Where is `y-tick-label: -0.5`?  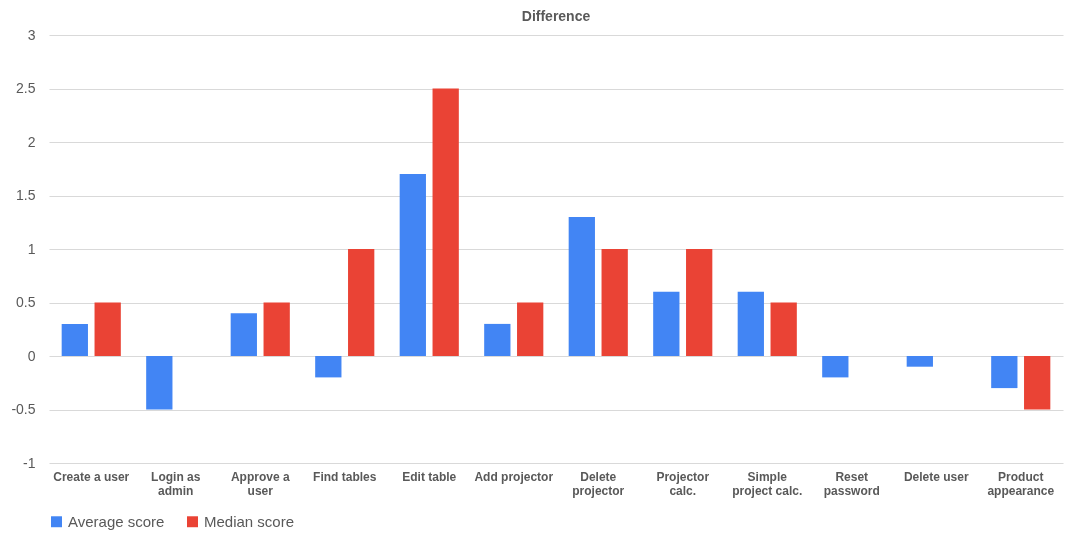 y-tick-label: -0.5 is located at coordinates (23, 409).